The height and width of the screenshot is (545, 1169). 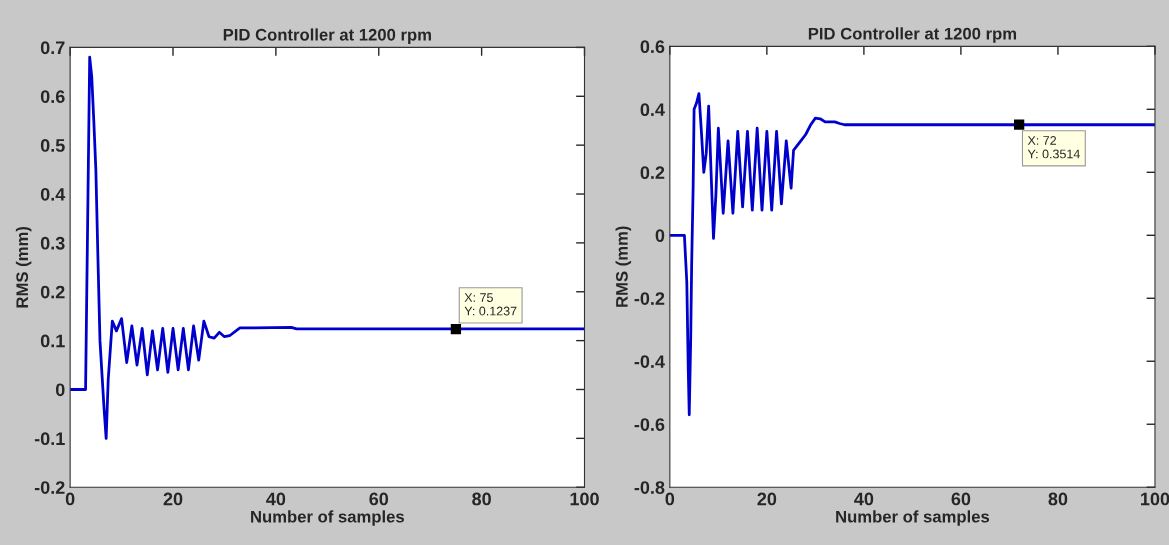 I want to click on y-tick-label: -0.4, so click(x=649, y=361).